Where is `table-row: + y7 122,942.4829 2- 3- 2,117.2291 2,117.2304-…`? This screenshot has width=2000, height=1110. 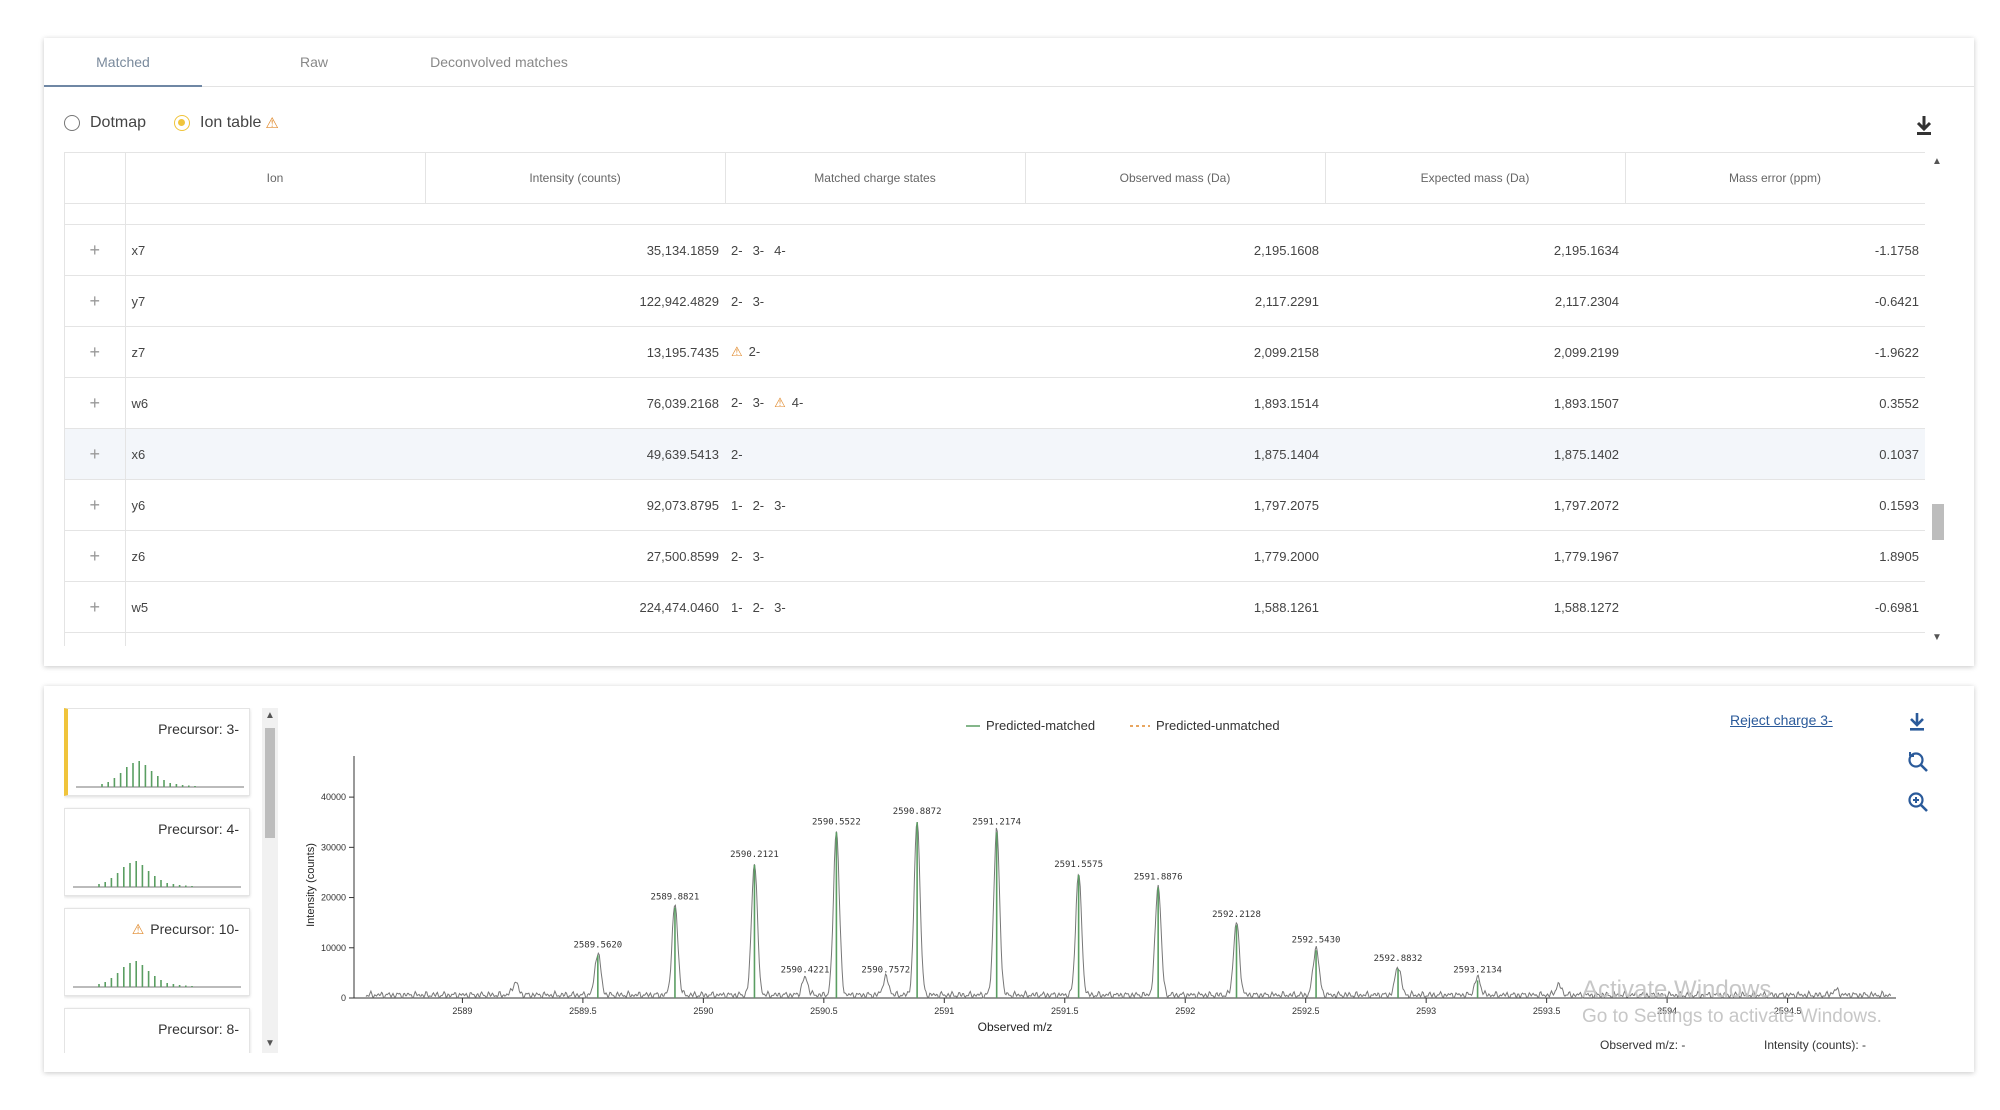
table-row: + y7 122,942.4829 2- 3- 2,117.2291 2,117.2304-… is located at coordinates (995, 301).